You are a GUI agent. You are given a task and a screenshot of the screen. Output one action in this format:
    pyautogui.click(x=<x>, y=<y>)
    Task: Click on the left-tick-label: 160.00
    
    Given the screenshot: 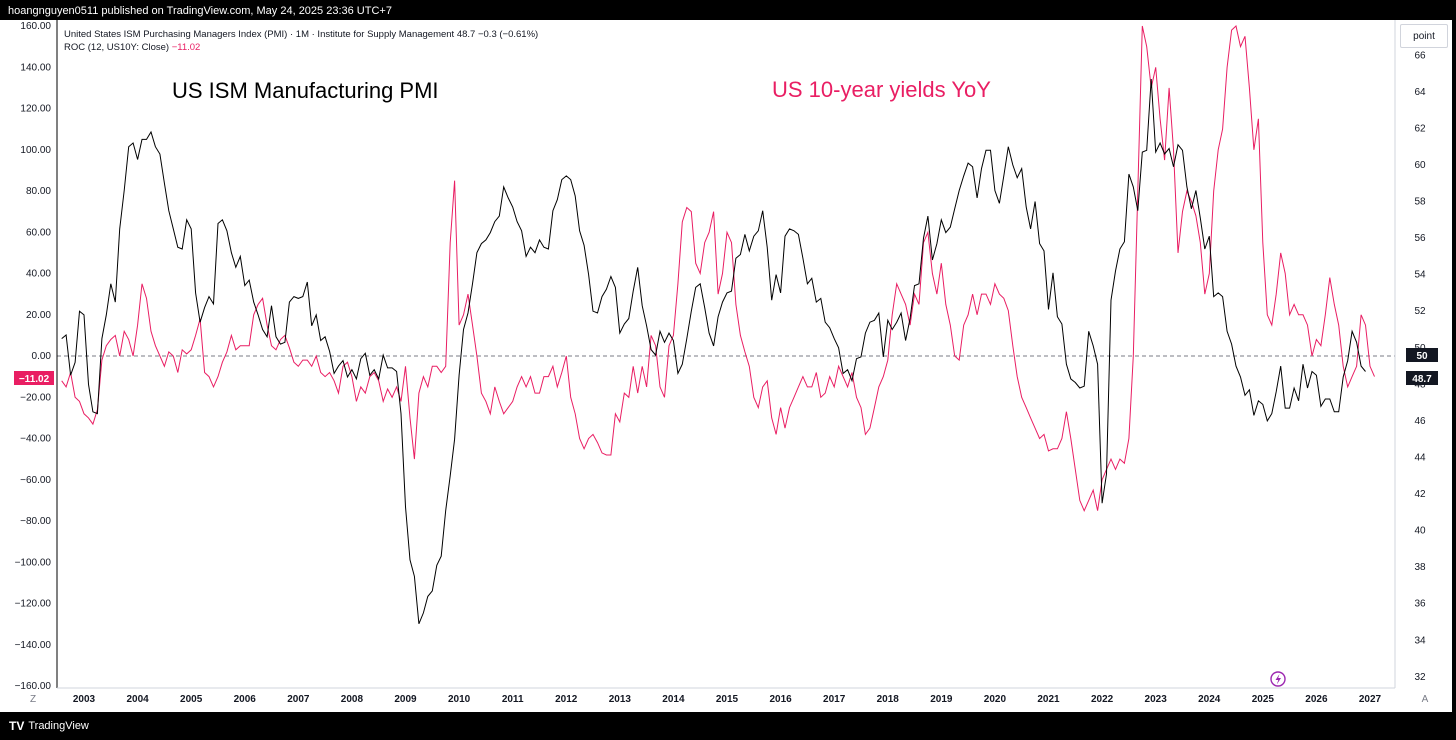 What is the action you would take?
    pyautogui.click(x=35, y=26)
    